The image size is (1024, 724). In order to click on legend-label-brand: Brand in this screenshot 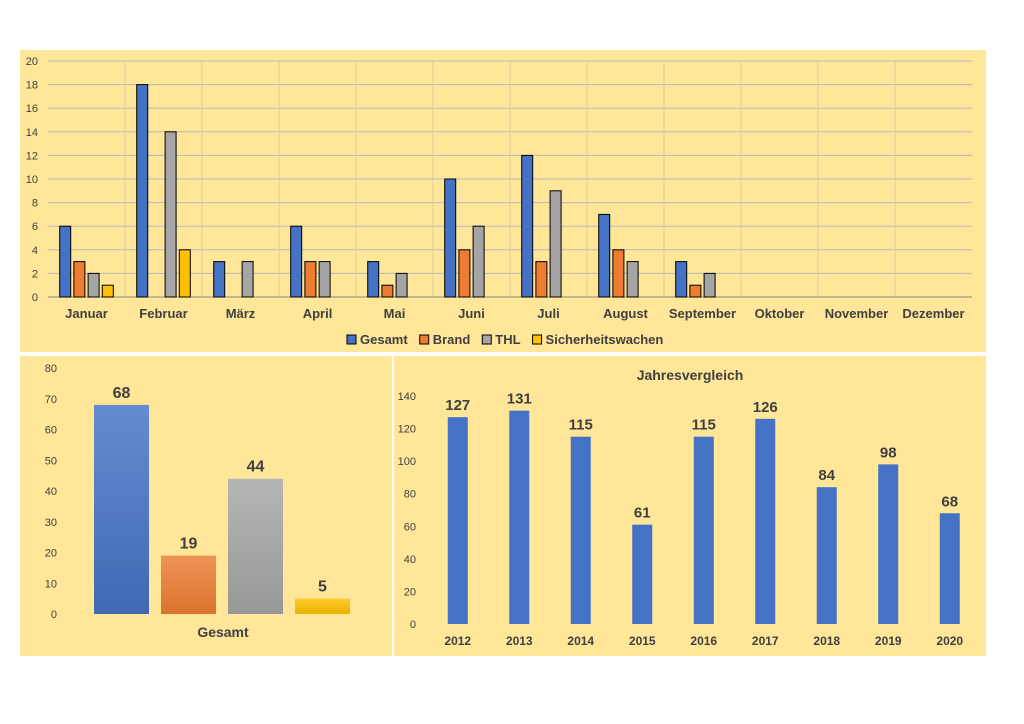, I will do `click(452, 339)`.